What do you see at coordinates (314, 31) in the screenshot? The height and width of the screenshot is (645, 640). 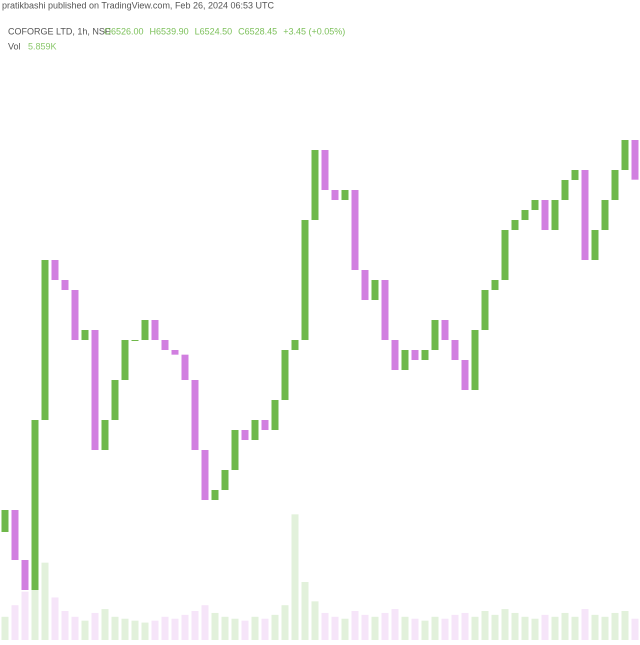 I see `ohlc-label: +3.45 (+0.05%)` at bounding box center [314, 31].